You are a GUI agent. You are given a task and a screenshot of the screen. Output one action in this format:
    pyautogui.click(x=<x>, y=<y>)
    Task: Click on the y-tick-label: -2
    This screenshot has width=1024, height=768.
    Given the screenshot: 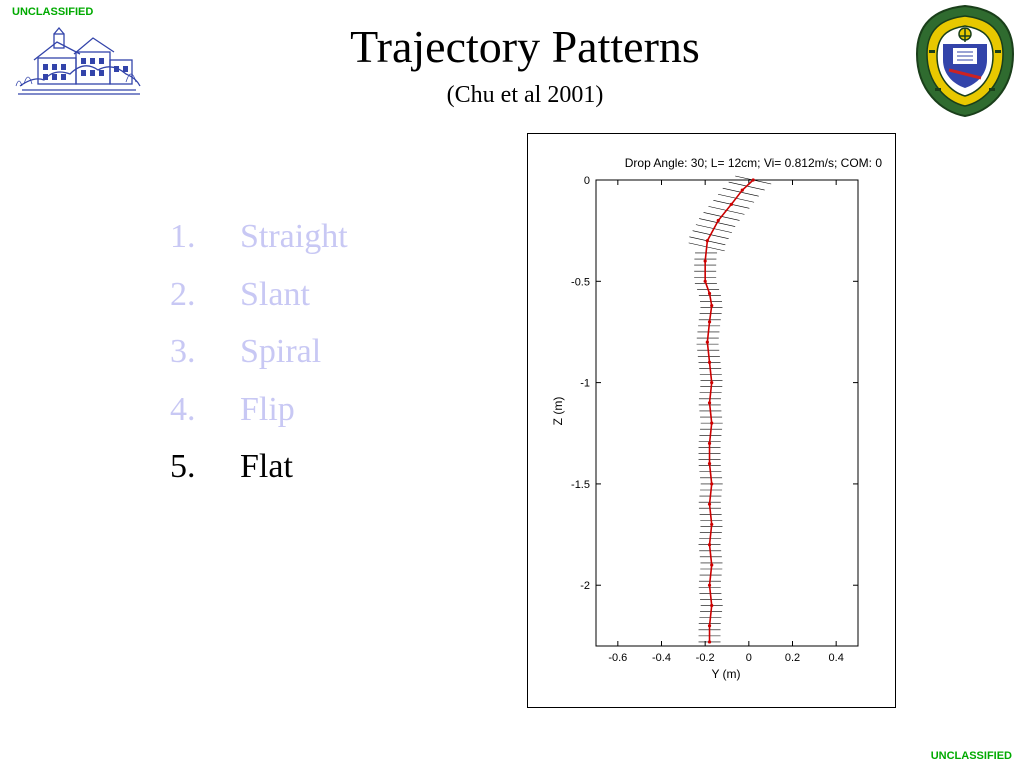 What is the action you would take?
    pyautogui.click(x=585, y=586)
    